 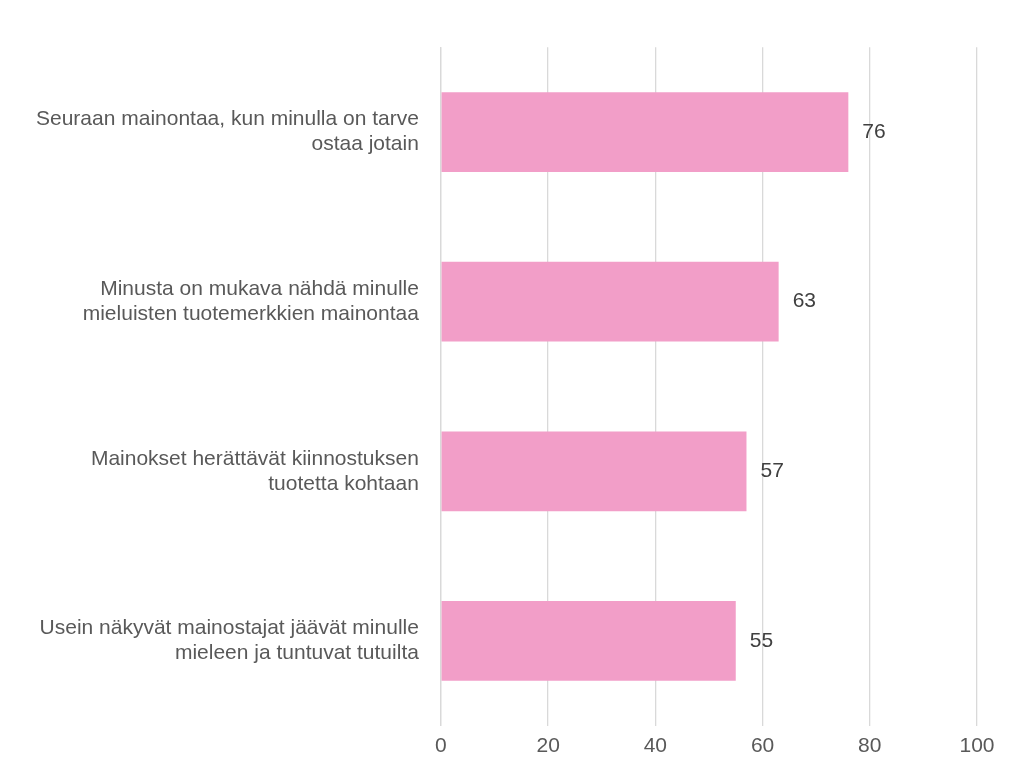 What do you see at coordinates (655, 745) in the screenshot?
I see `x-tick-label: 40` at bounding box center [655, 745].